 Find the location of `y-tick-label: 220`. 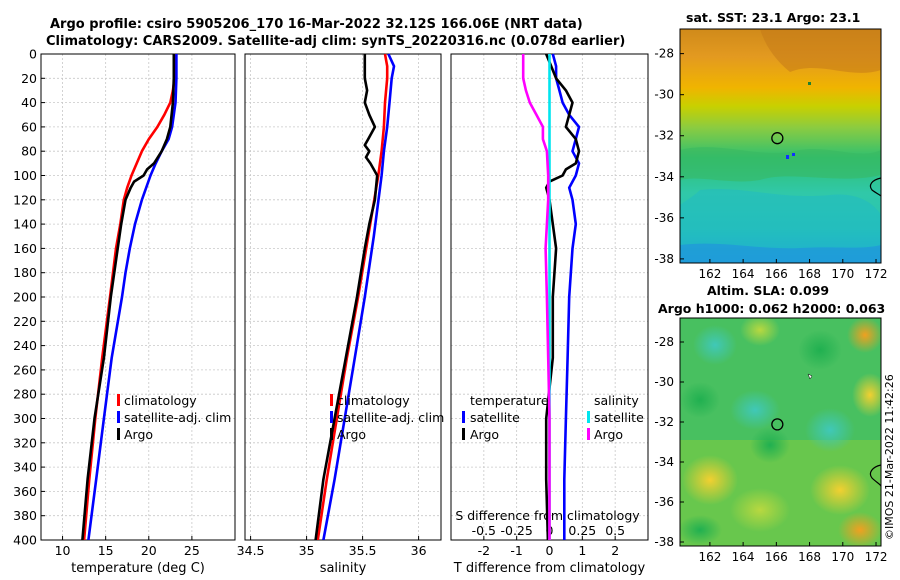

y-tick-label: 220 is located at coordinates (25, 321).